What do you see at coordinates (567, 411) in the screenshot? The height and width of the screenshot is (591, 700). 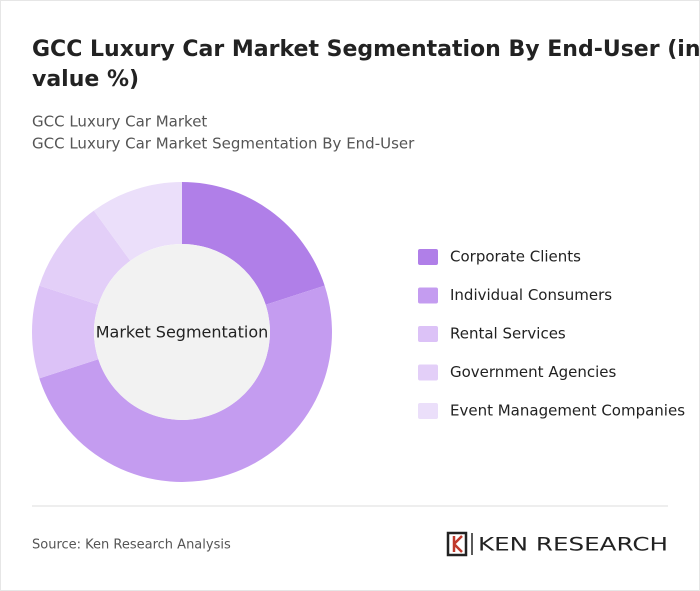 I see `legend-label: Event Management Companies` at bounding box center [567, 411].